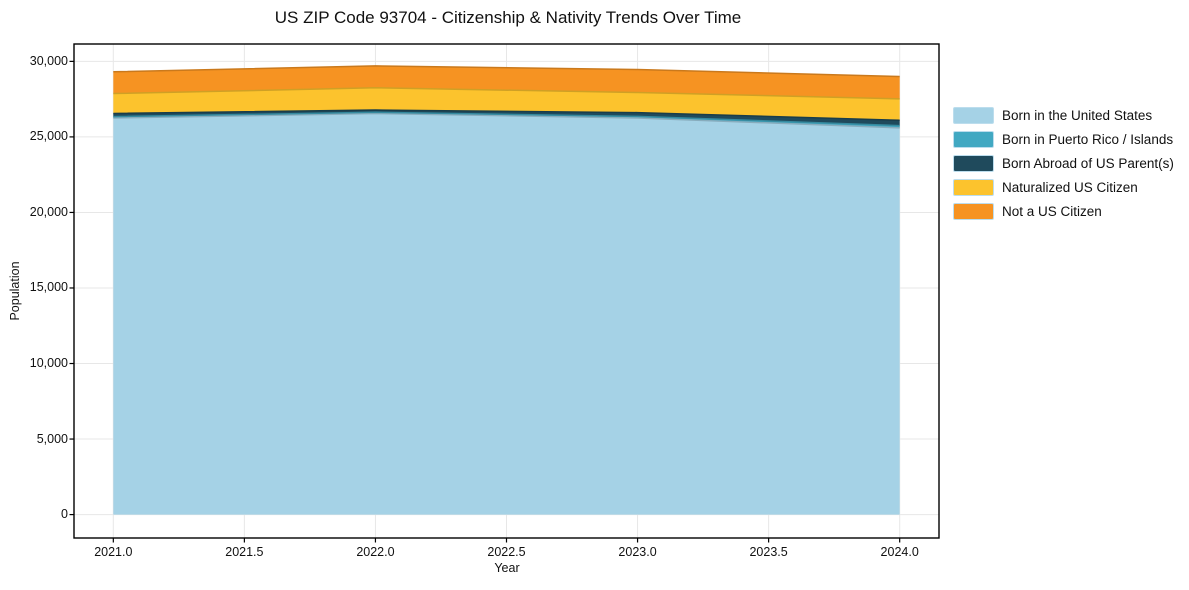 The height and width of the screenshot is (590, 1189). Describe the element at coordinates (1088, 139) in the screenshot. I see `legend-label-1: Born in Puerto Rico / Islands` at that location.